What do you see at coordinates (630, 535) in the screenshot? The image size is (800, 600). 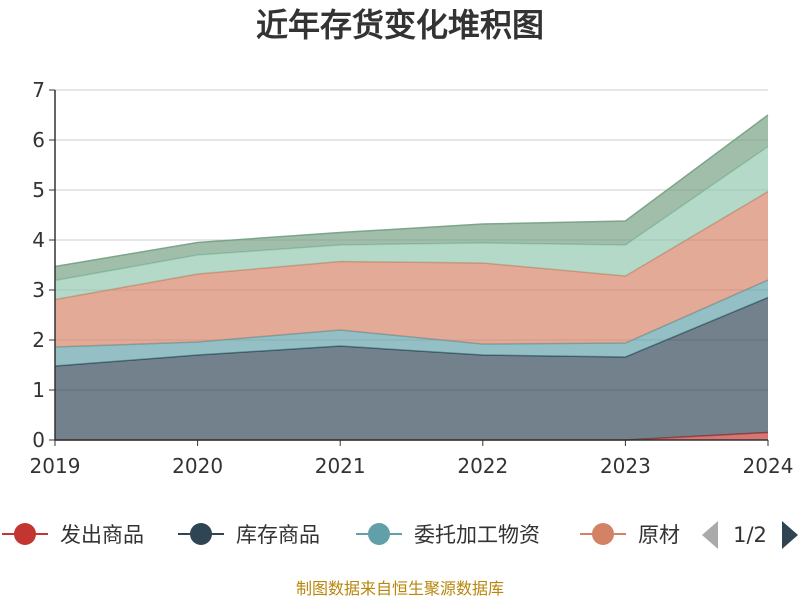 I see `legend-item: 原材` at bounding box center [630, 535].